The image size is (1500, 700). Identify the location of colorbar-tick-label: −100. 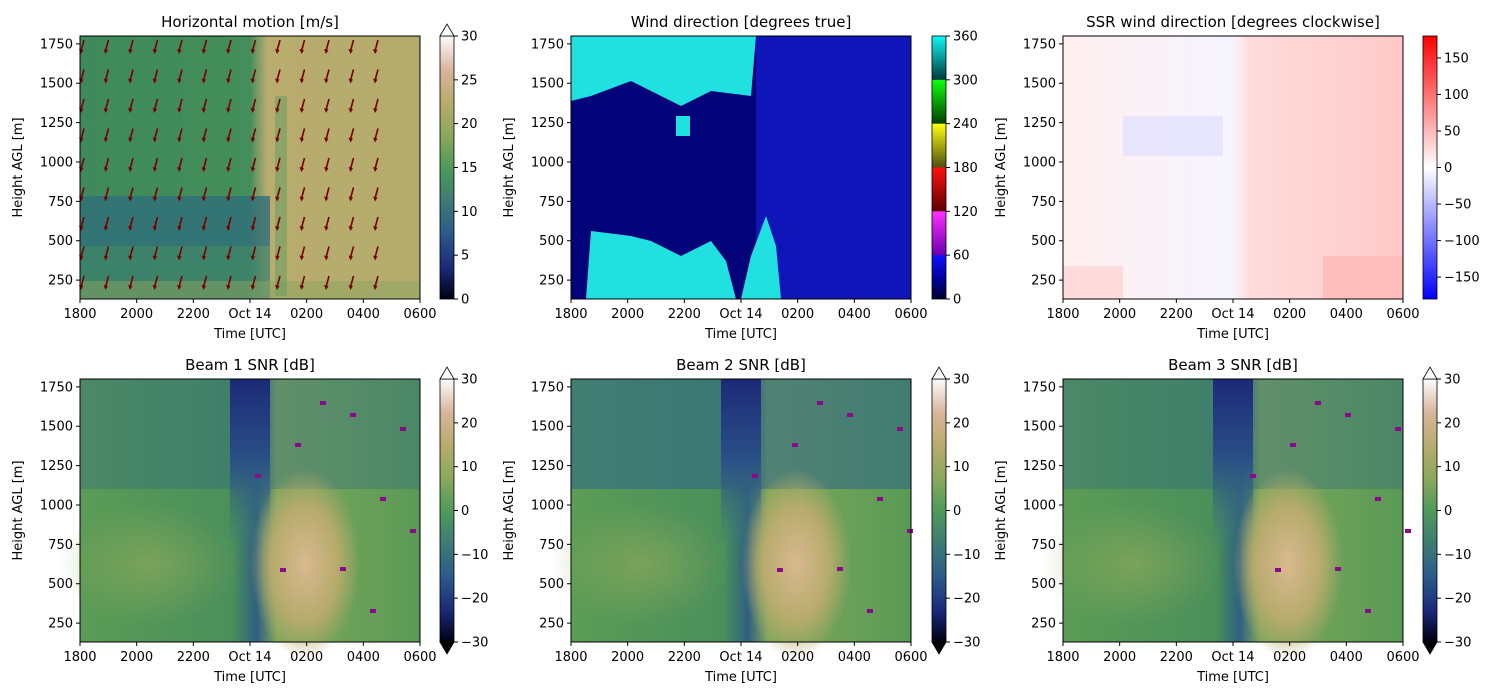
(1462, 241).